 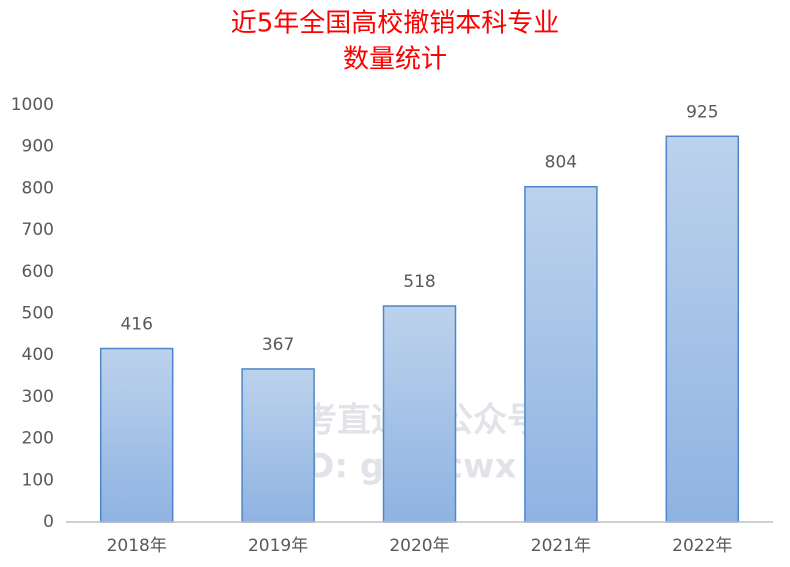 What do you see at coordinates (136, 325) in the screenshot?
I see `value-label: 416` at bounding box center [136, 325].